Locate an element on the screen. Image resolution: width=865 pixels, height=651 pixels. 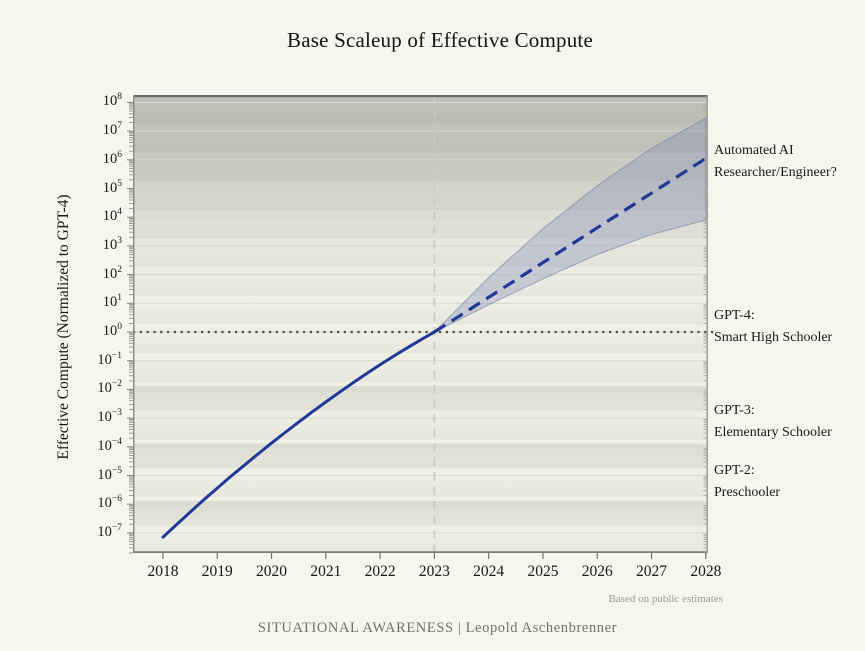
annotation-line: Researcher/Engineer? is located at coordinates (775, 173).